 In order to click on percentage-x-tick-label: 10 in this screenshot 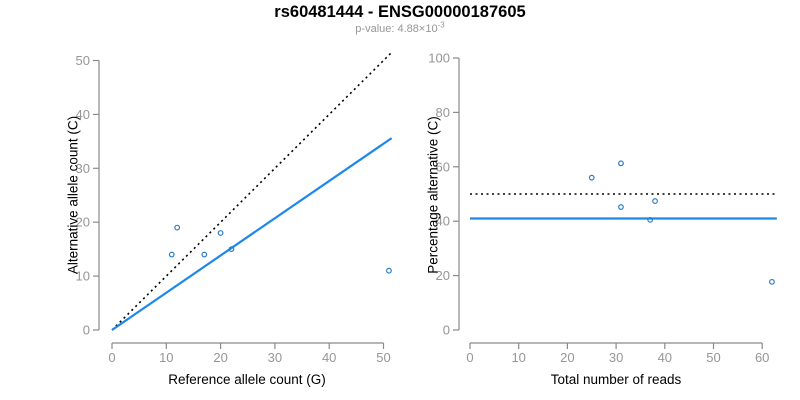, I will do `click(518, 357)`.